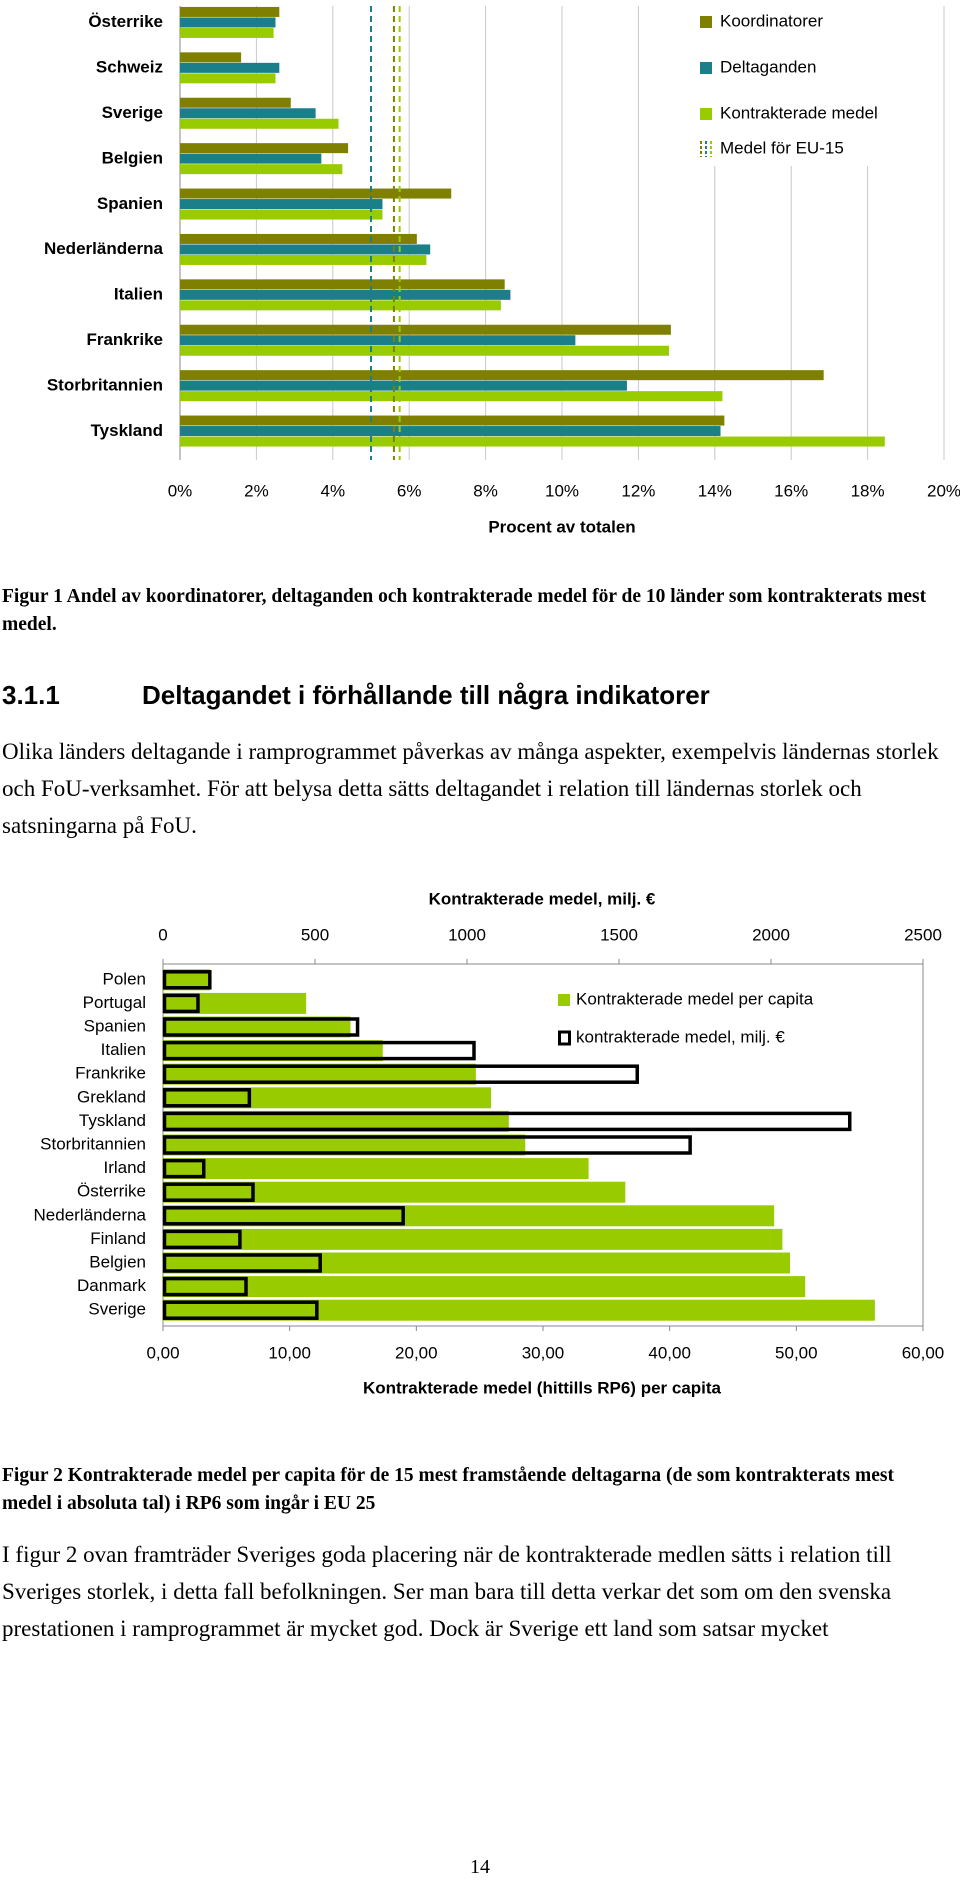 The image size is (960, 1895). Describe the element at coordinates (114, 1002) in the screenshot. I see `y-tick-label: Portugal` at that location.